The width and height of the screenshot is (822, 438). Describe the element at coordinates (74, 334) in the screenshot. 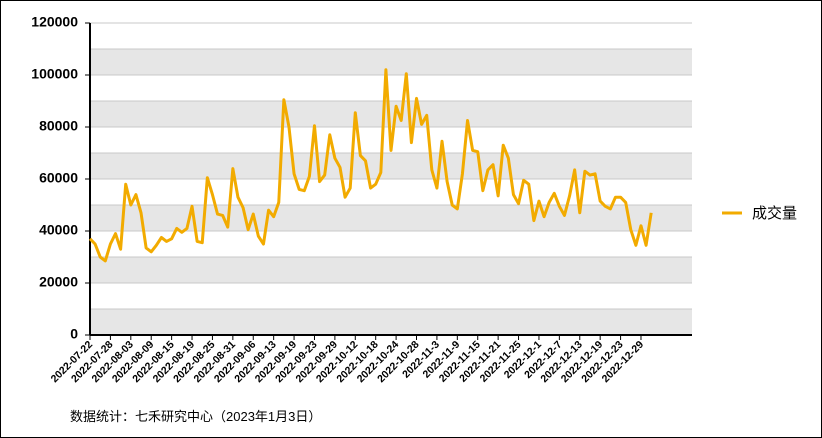

I see `y-tick-label: 0` at that location.